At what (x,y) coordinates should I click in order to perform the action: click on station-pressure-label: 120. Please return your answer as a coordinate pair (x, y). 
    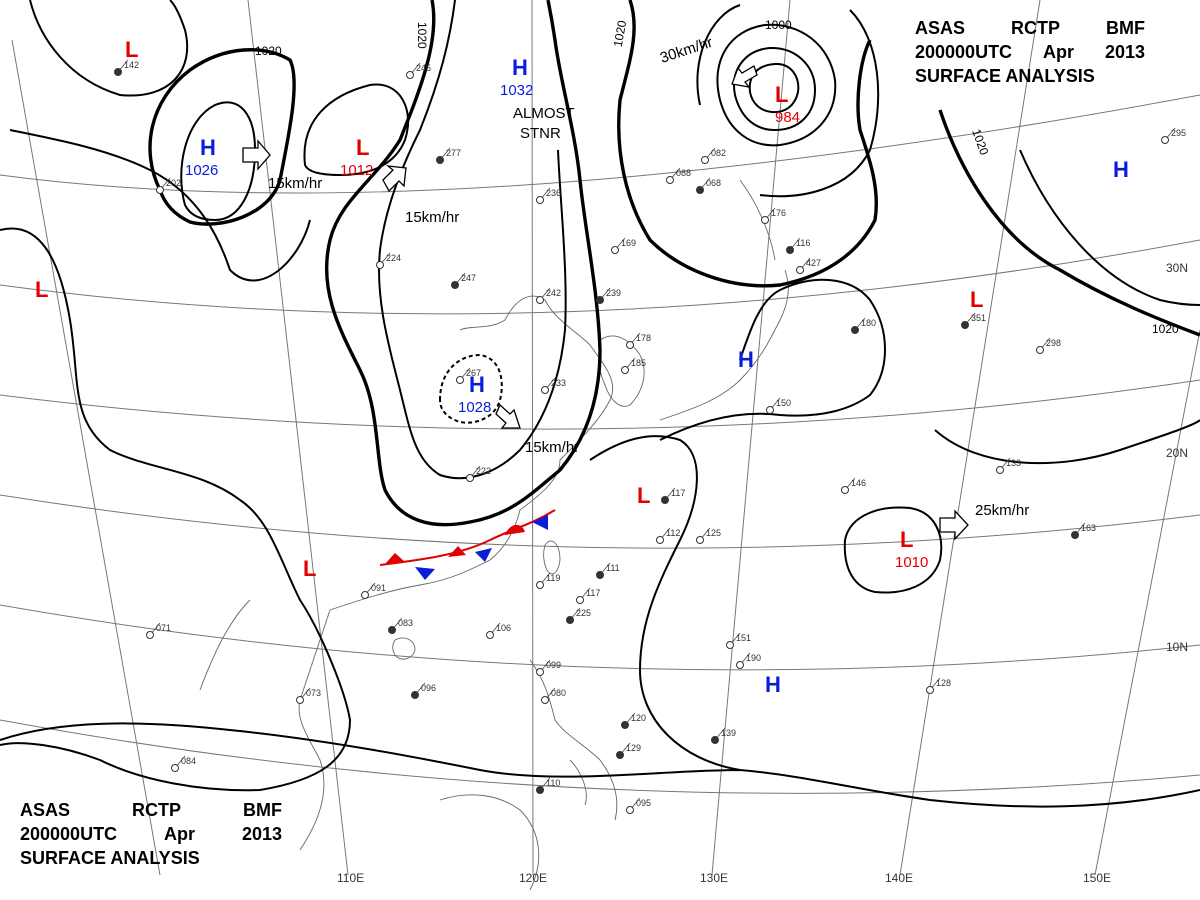
    Looking at the image, I should click on (638, 718).